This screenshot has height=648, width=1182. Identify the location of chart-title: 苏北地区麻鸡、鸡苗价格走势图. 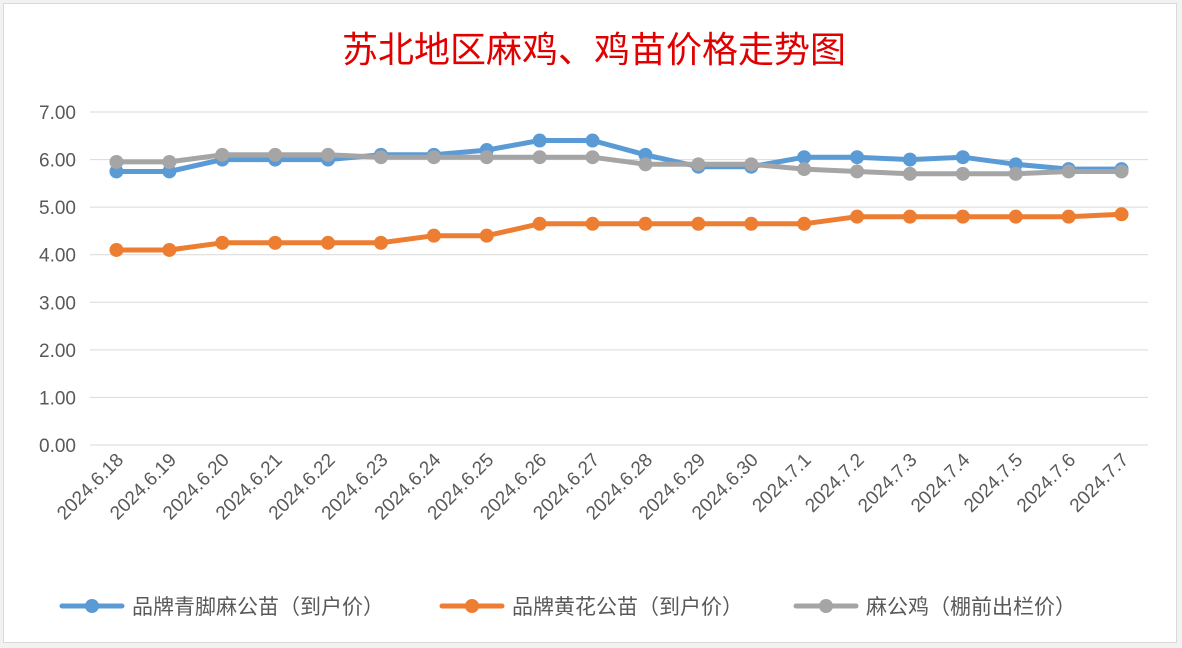
(594, 50).